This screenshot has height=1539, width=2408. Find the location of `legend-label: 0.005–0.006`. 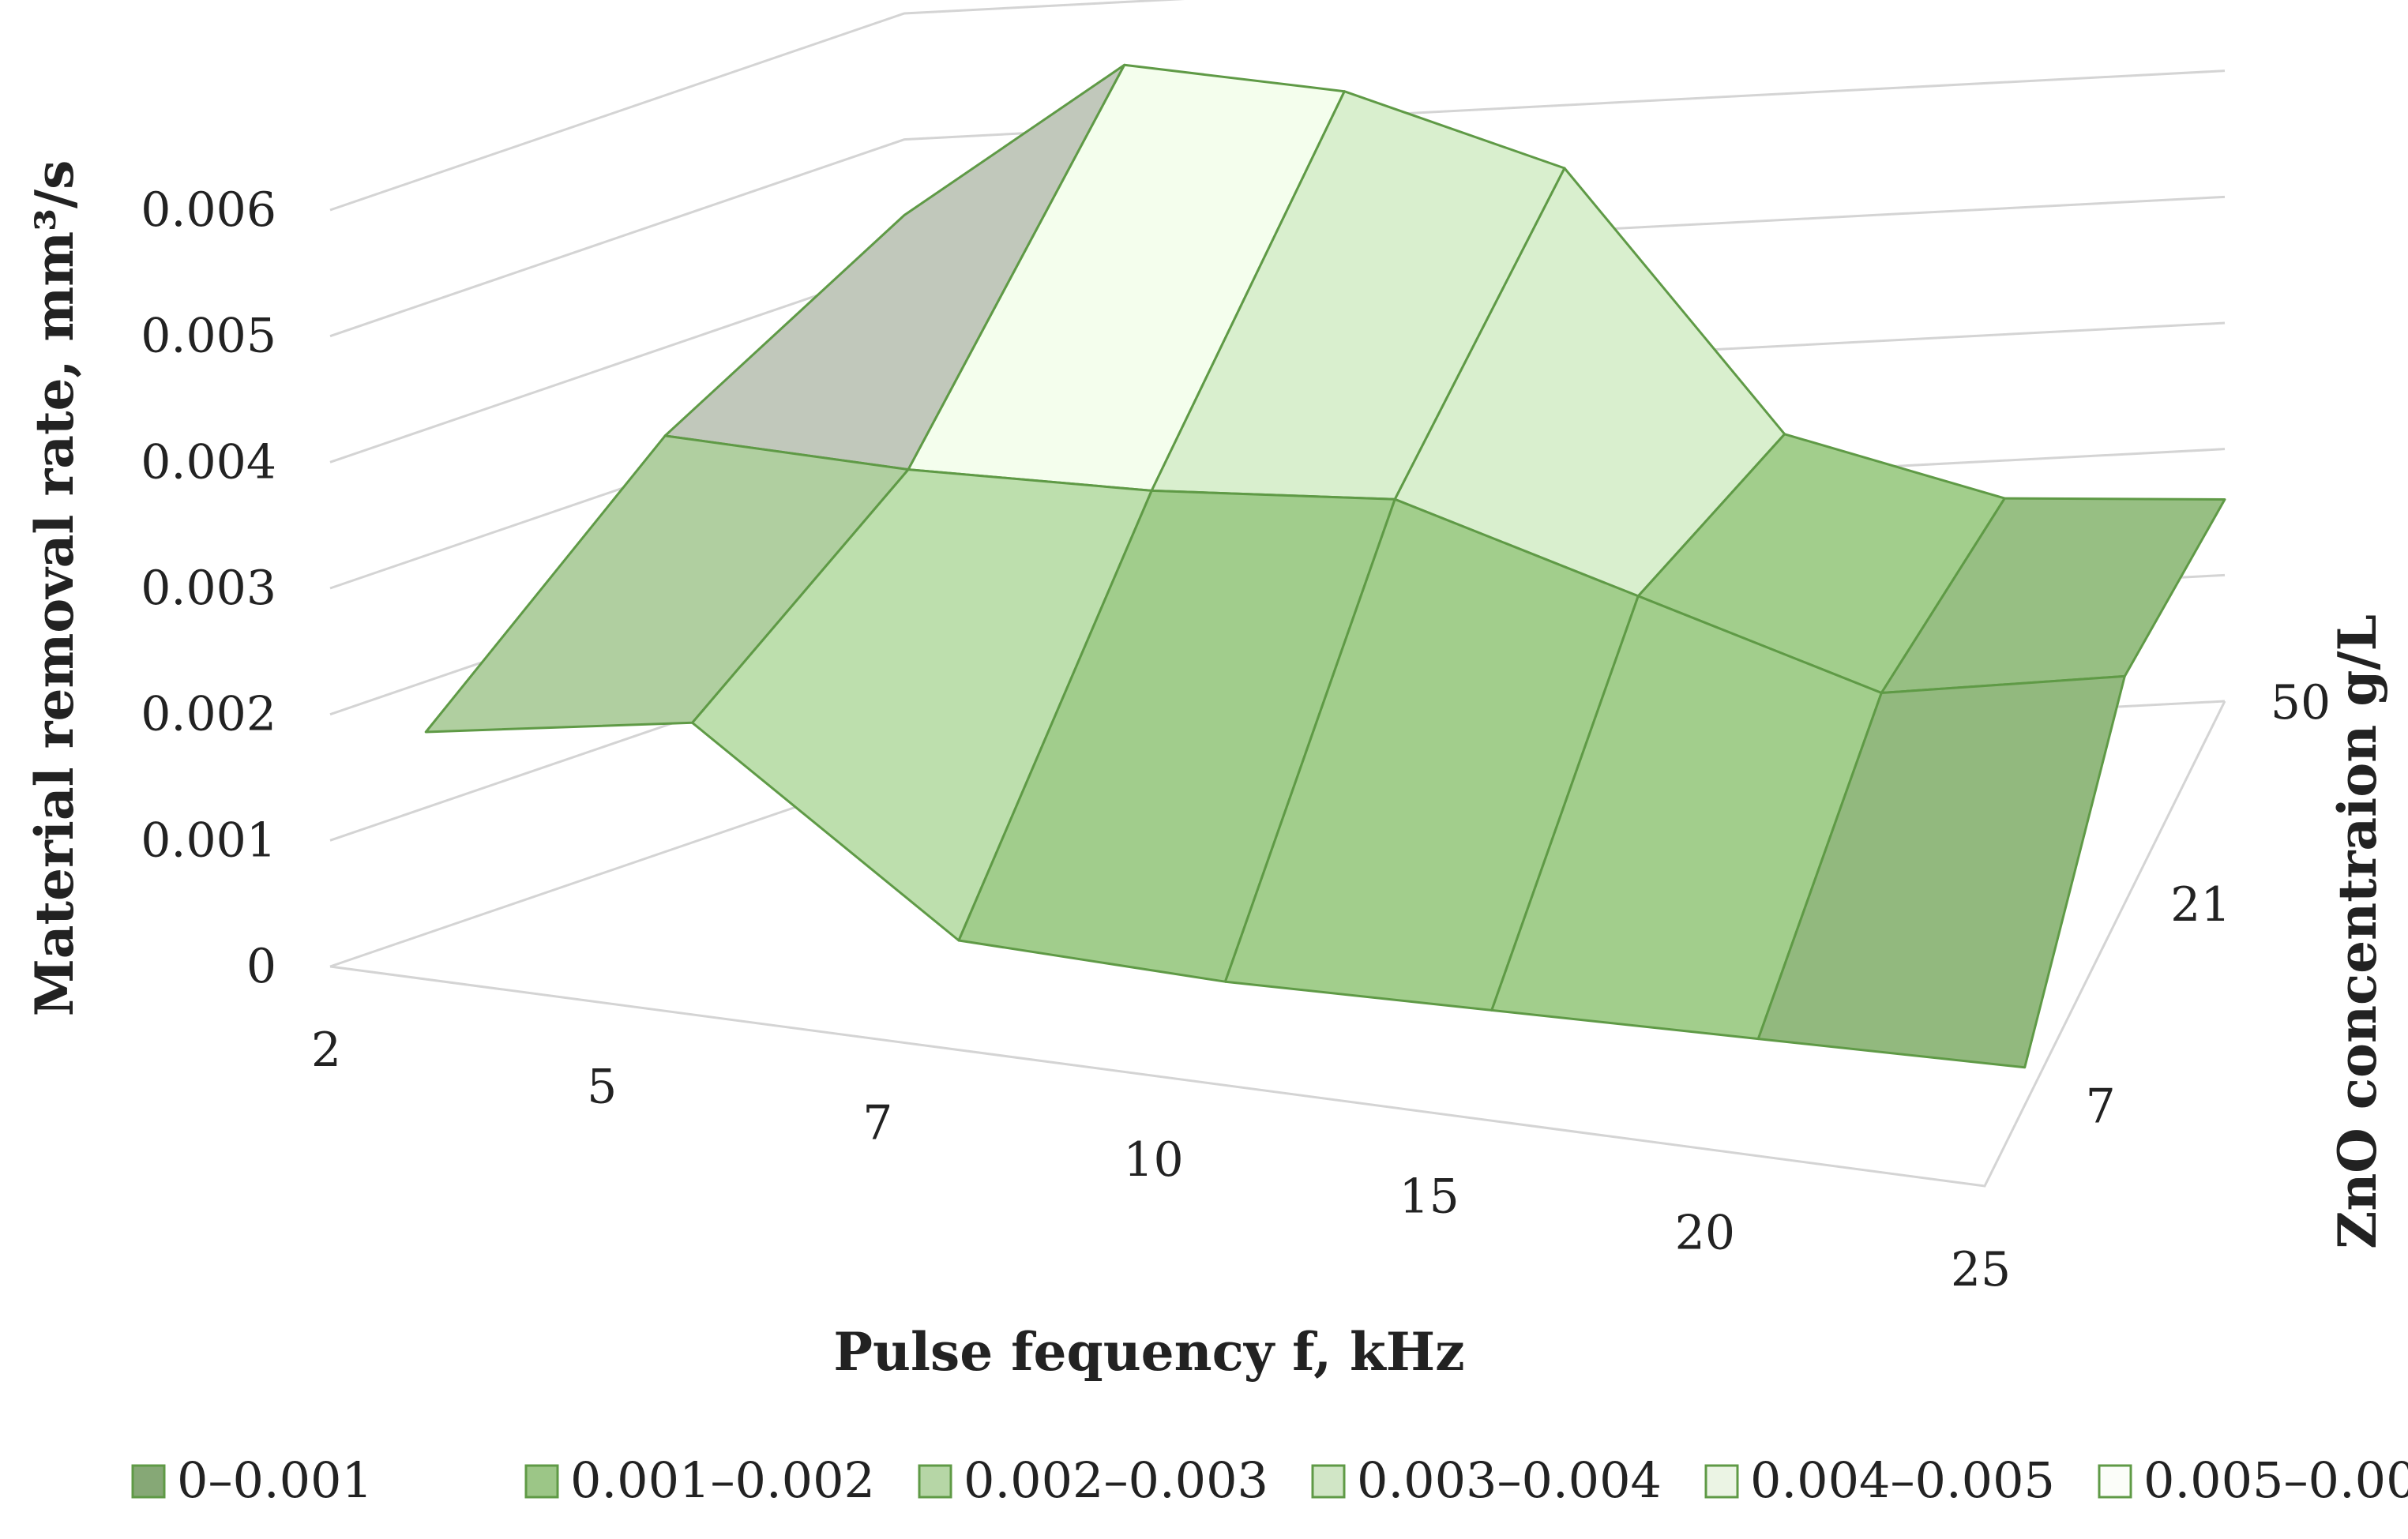

legend-label: 0.005–0.006 is located at coordinates (2275, 1480).